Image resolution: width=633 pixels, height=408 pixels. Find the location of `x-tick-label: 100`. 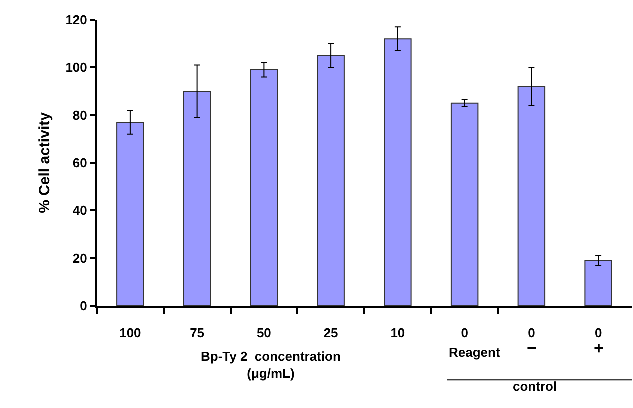

x-tick-label: 100 is located at coordinates (131, 333).